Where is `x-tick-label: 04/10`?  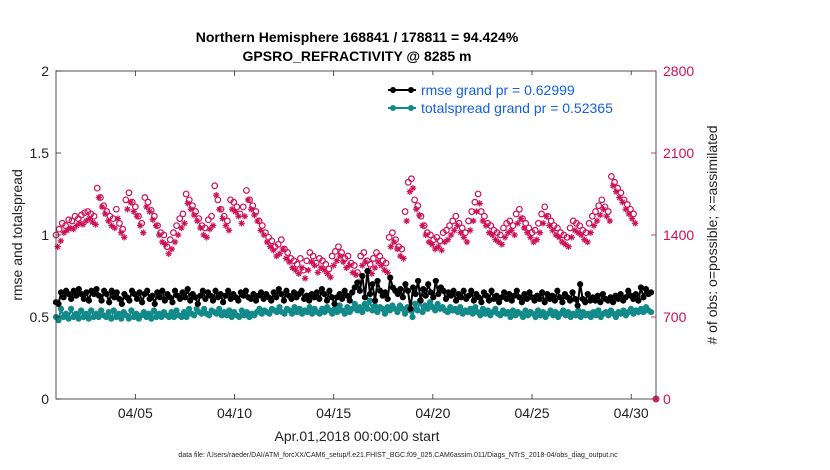
x-tick-label: 04/10 is located at coordinates (234, 413).